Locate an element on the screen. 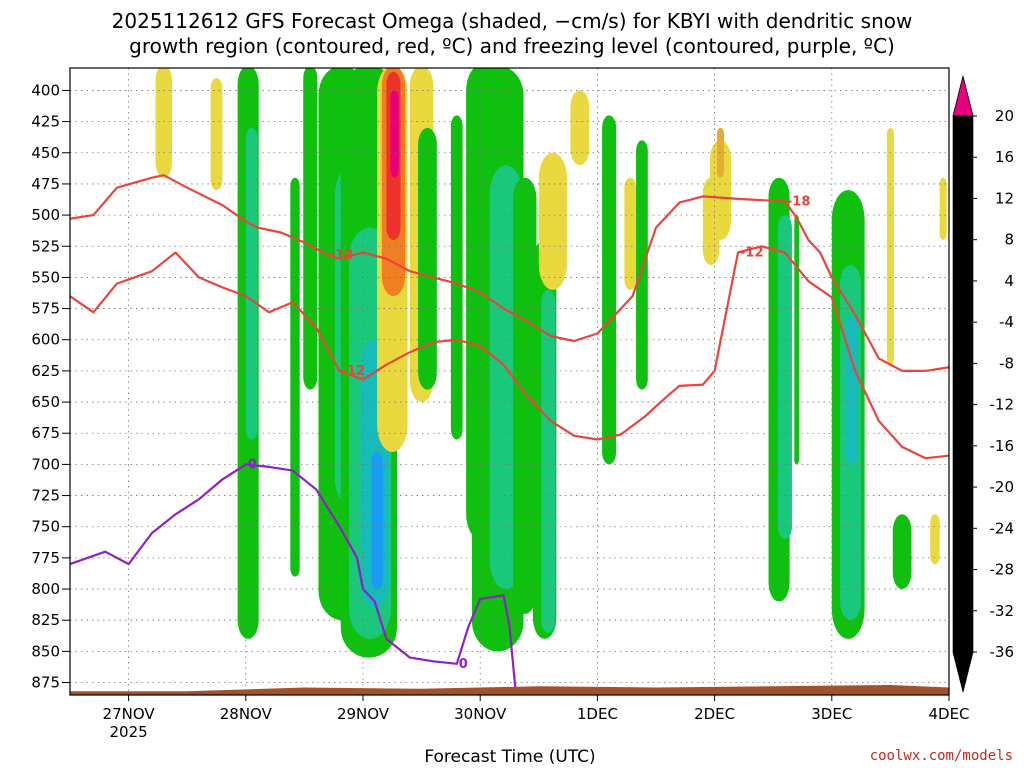  terrain-surface is located at coordinates (509, 690).